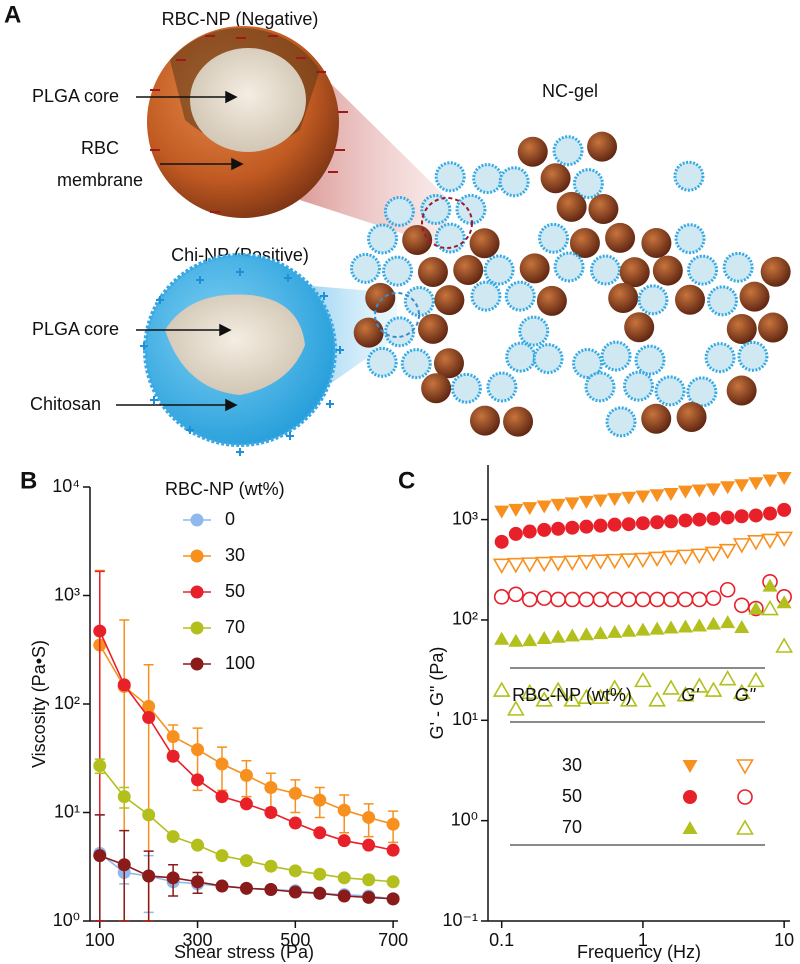 The image size is (800, 964). I want to click on y-axis-title: G' - G" (Pa), so click(437, 693).